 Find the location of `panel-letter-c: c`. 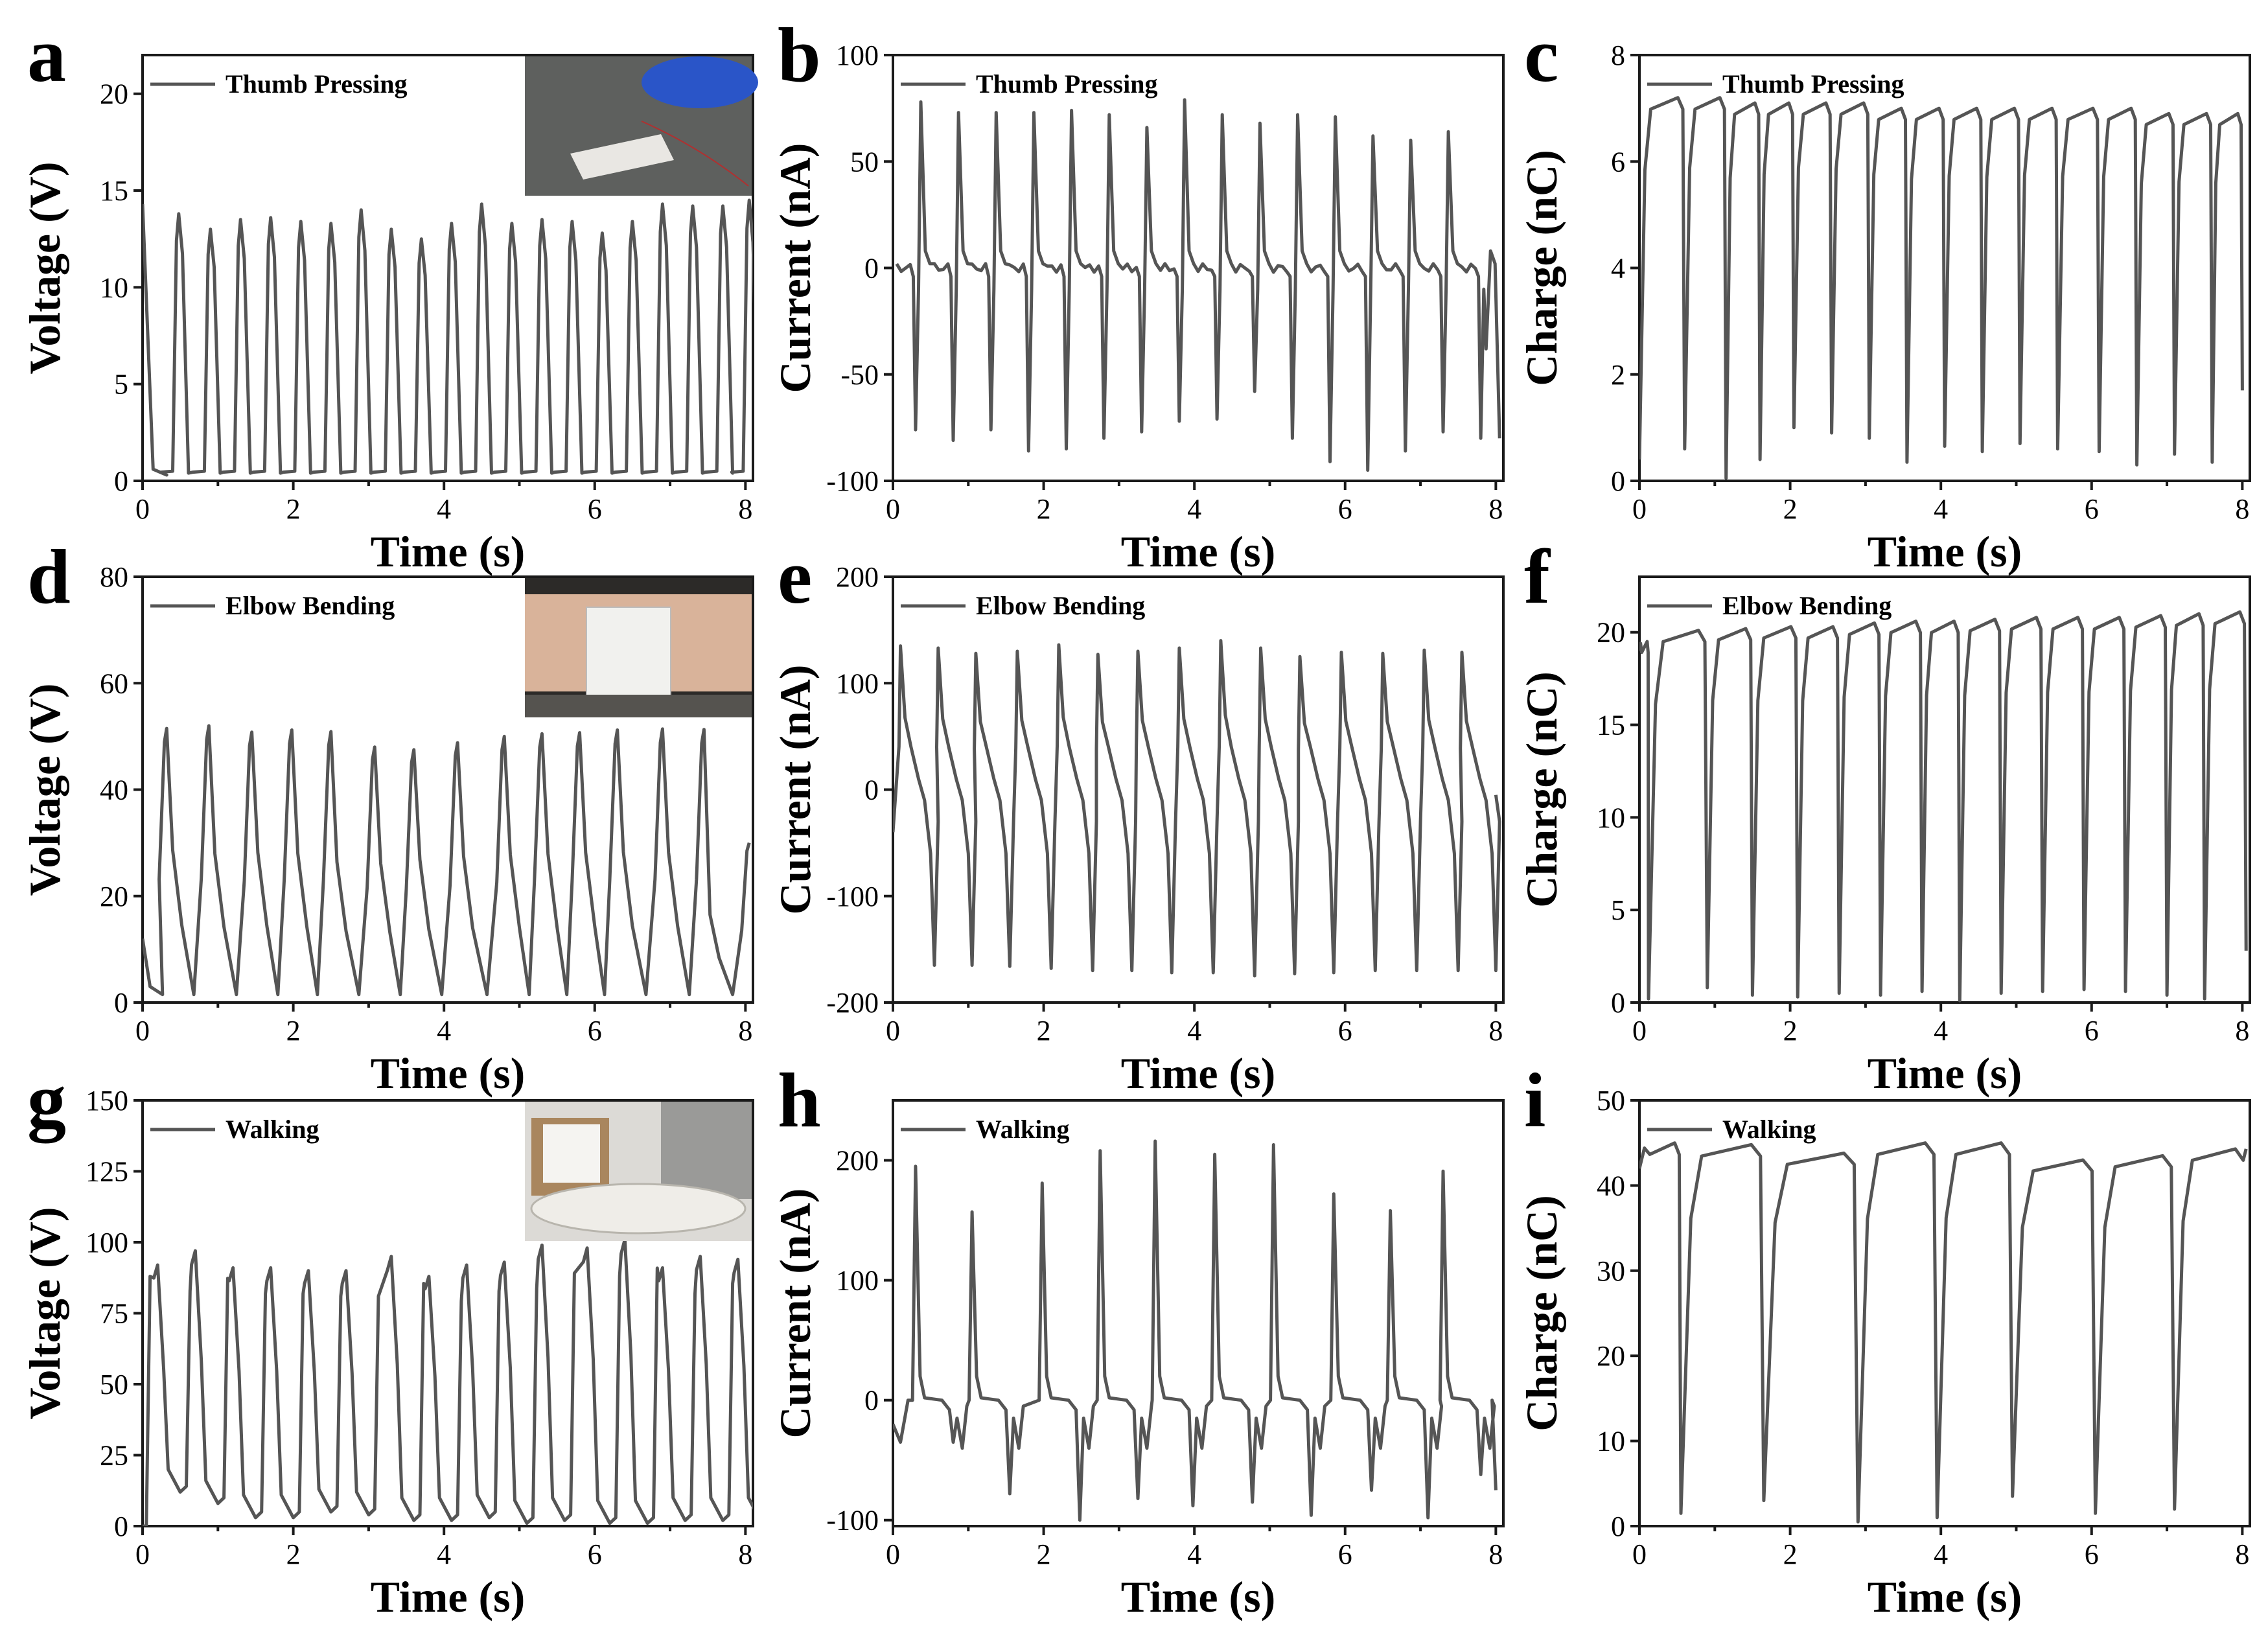

panel-letter-c: c is located at coordinates (1541, 55).